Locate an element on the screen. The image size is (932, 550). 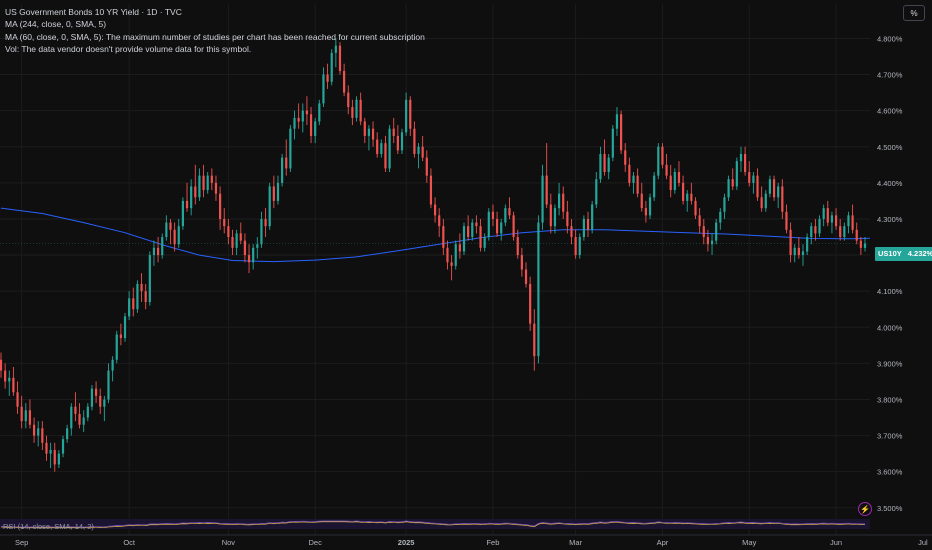
ma-244-legend: MA (244, close, 0, SMA, 5) is located at coordinates (56, 24).